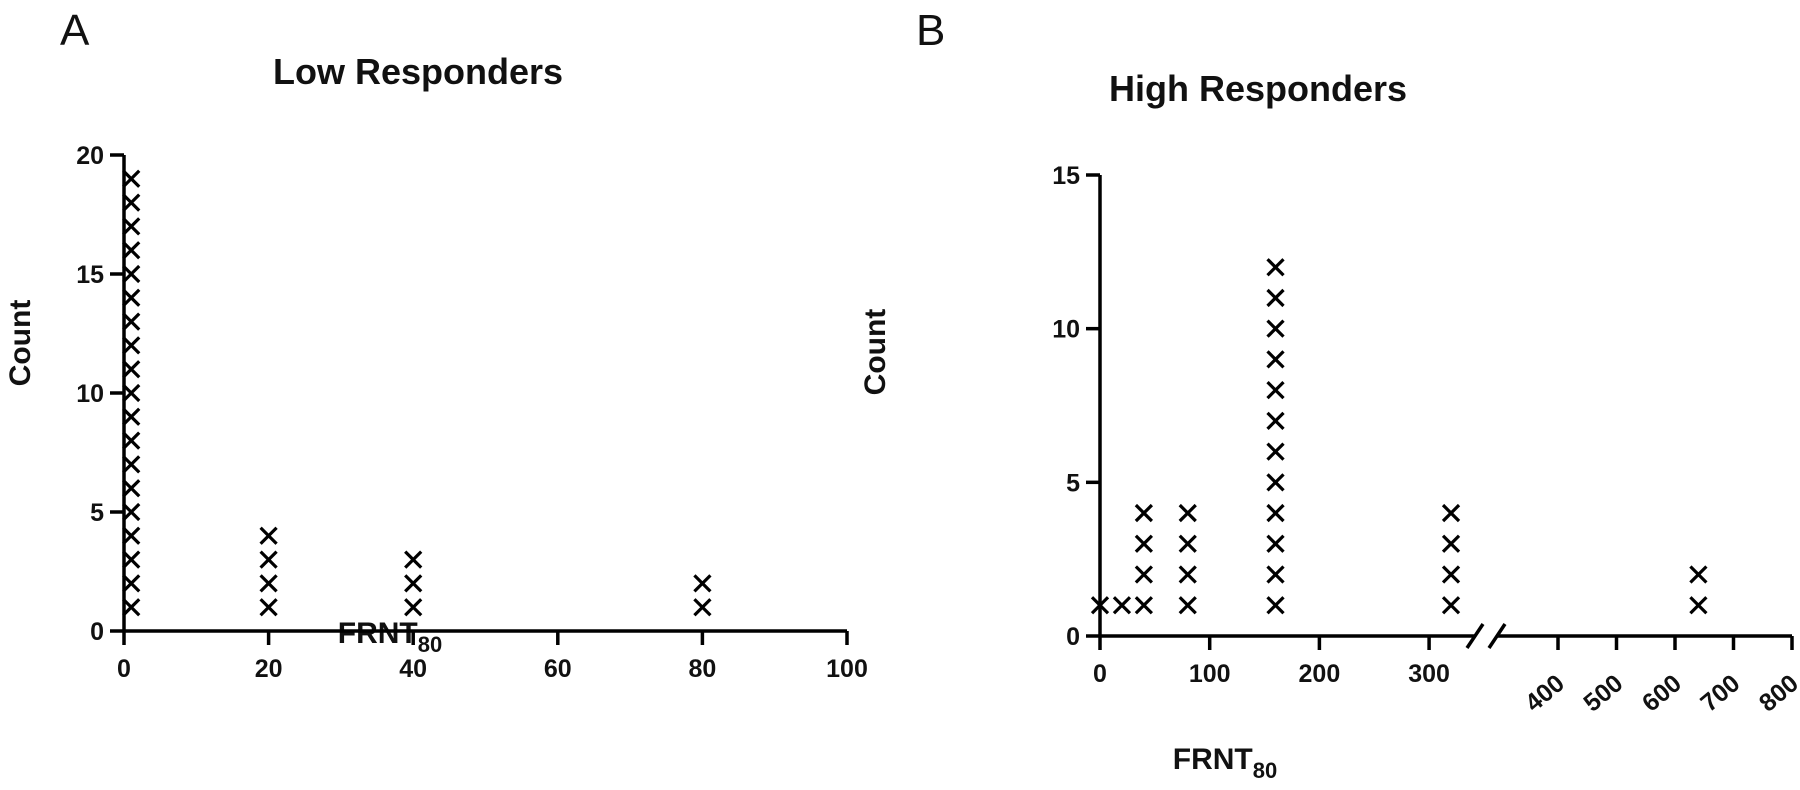  Describe the element at coordinates (1603, 693) in the screenshot. I see `panel-b-x-tick-label: 500` at that location.